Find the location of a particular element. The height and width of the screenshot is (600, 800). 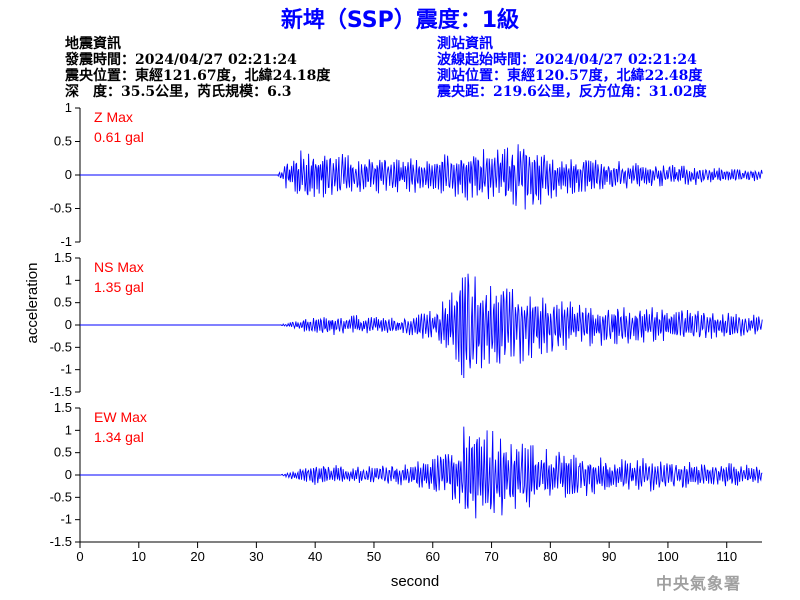

ew-y-tick-label: 0 is located at coordinates (68, 474).